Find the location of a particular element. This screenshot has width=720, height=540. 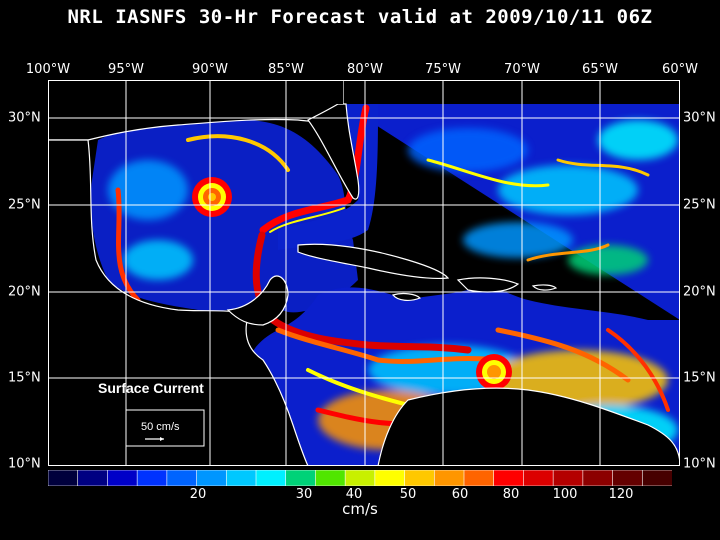

lat-label-20n-right: 20°N is located at coordinates (699, 292).